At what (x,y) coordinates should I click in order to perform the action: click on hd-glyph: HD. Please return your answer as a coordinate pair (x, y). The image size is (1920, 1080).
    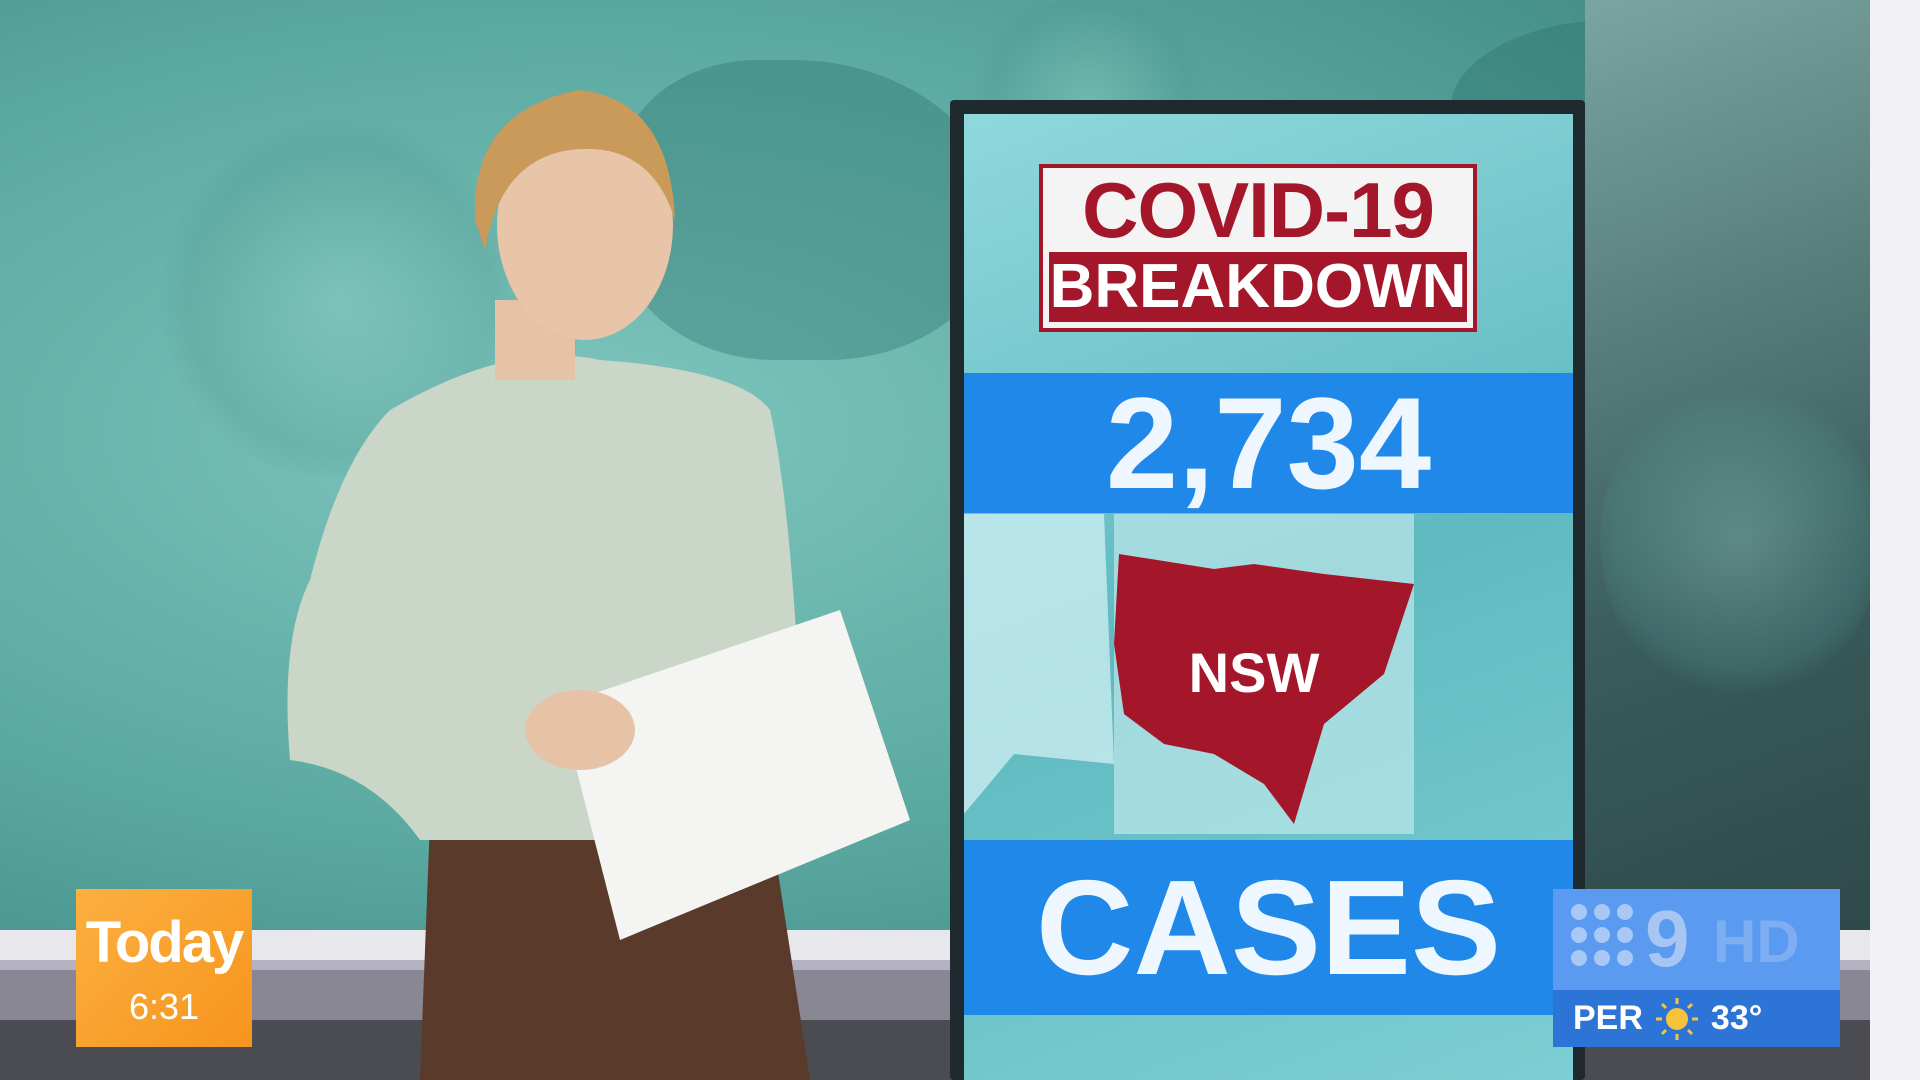
    Looking at the image, I should click on (1756, 941).